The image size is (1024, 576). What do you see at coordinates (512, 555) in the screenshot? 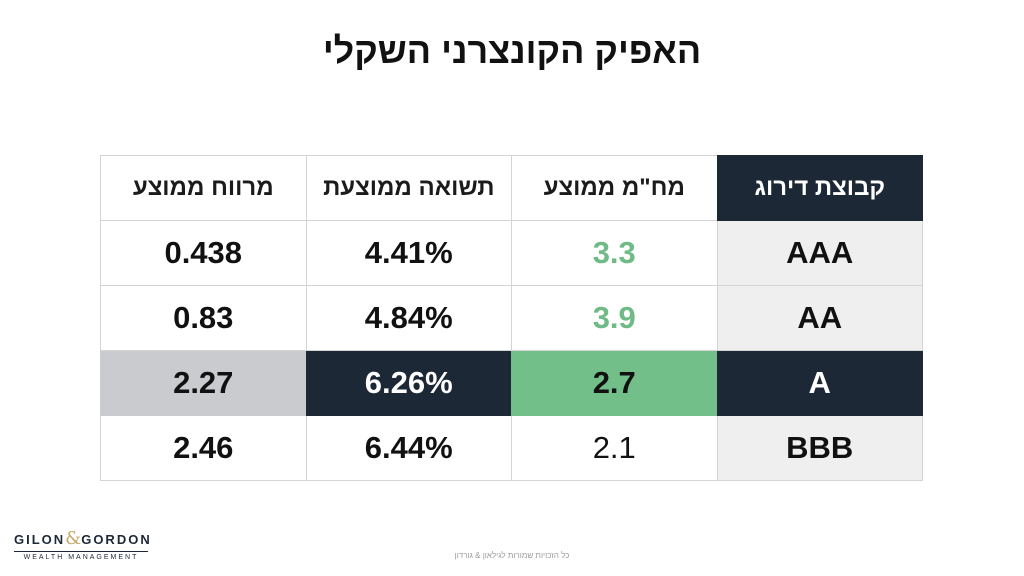
I see `footer-note: כל הזכויות שמורות לגילאון & גורדון` at bounding box center [512, 555].